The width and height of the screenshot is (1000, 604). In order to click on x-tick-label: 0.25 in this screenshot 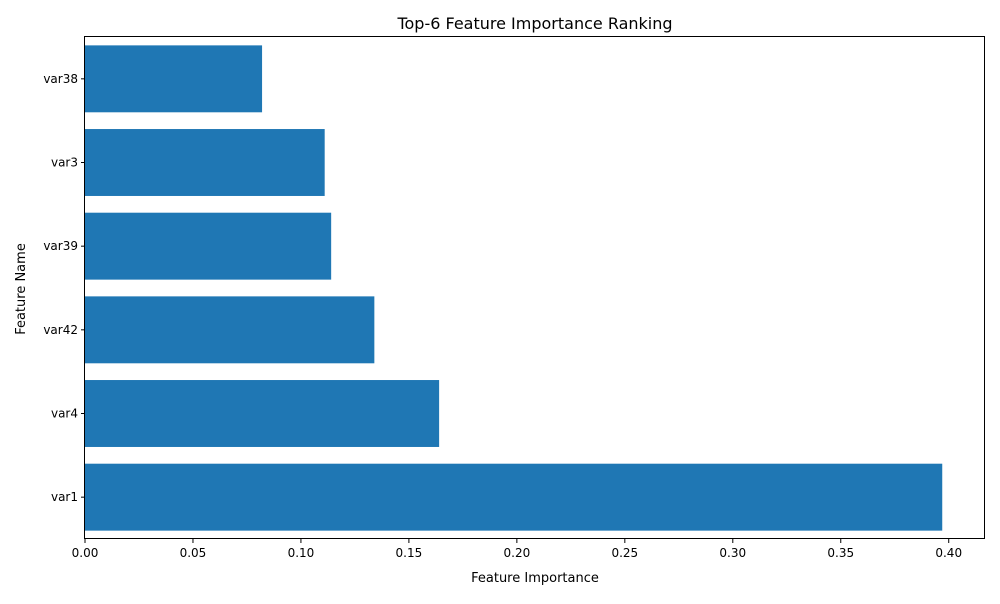, I will do `click(624, 553)`.